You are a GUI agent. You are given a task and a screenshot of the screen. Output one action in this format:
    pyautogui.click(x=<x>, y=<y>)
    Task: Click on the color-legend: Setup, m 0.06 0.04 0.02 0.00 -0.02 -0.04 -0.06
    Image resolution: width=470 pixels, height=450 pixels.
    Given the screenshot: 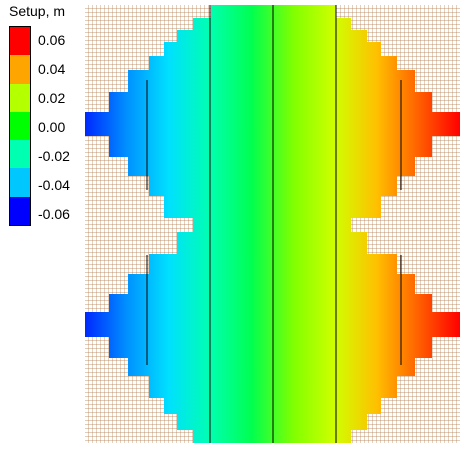 What is the action you would take?
    pyautogui.click(x=42, y=117)
    